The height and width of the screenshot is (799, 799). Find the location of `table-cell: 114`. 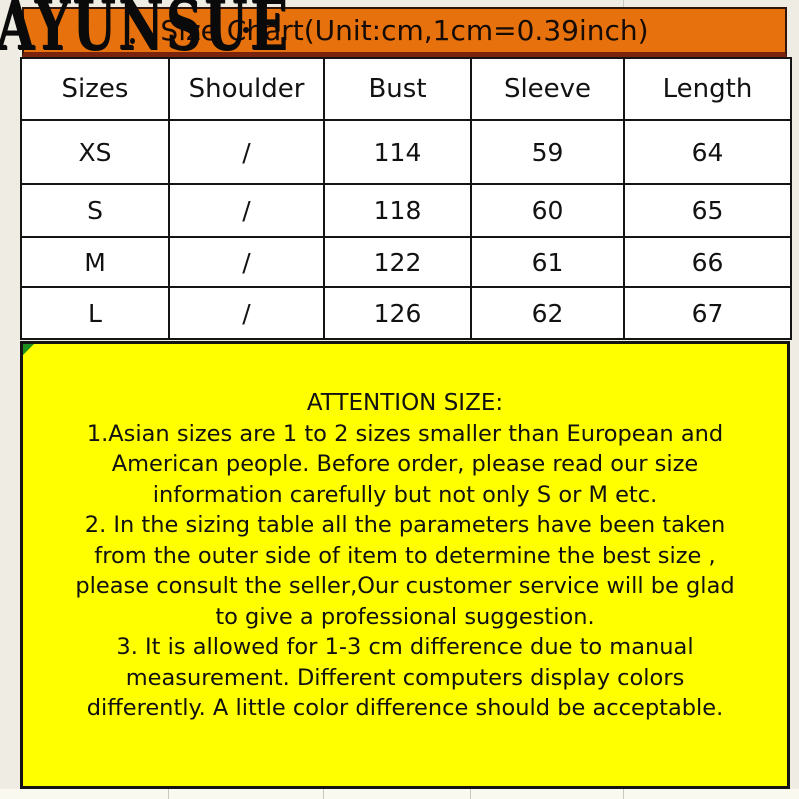

table-cell: 114 is located at coordinates (397, 152).